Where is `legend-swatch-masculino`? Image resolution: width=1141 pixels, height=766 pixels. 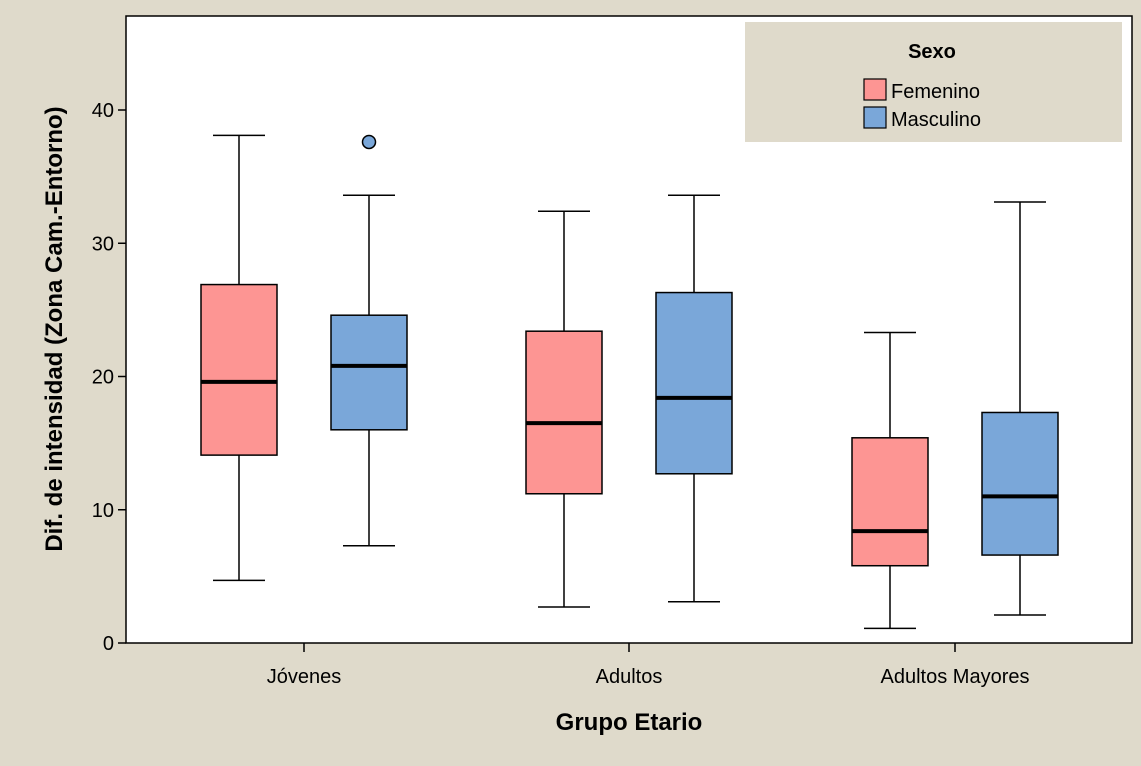
legend-swatch-masculino is located at coordinates (875, 117).